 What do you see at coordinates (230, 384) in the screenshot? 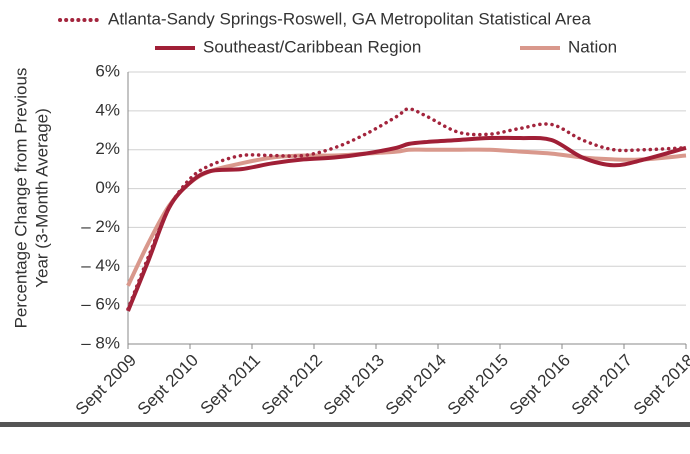
I see `x-tick-label: Sept 2011` at bounding box center [230, 384].